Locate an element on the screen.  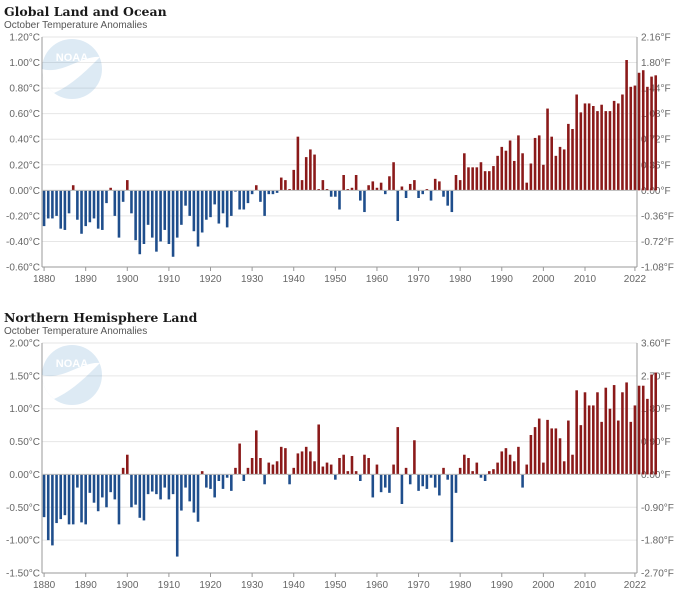
y-tick-label-right: 1.80°F is located at coordinates (656, 63).